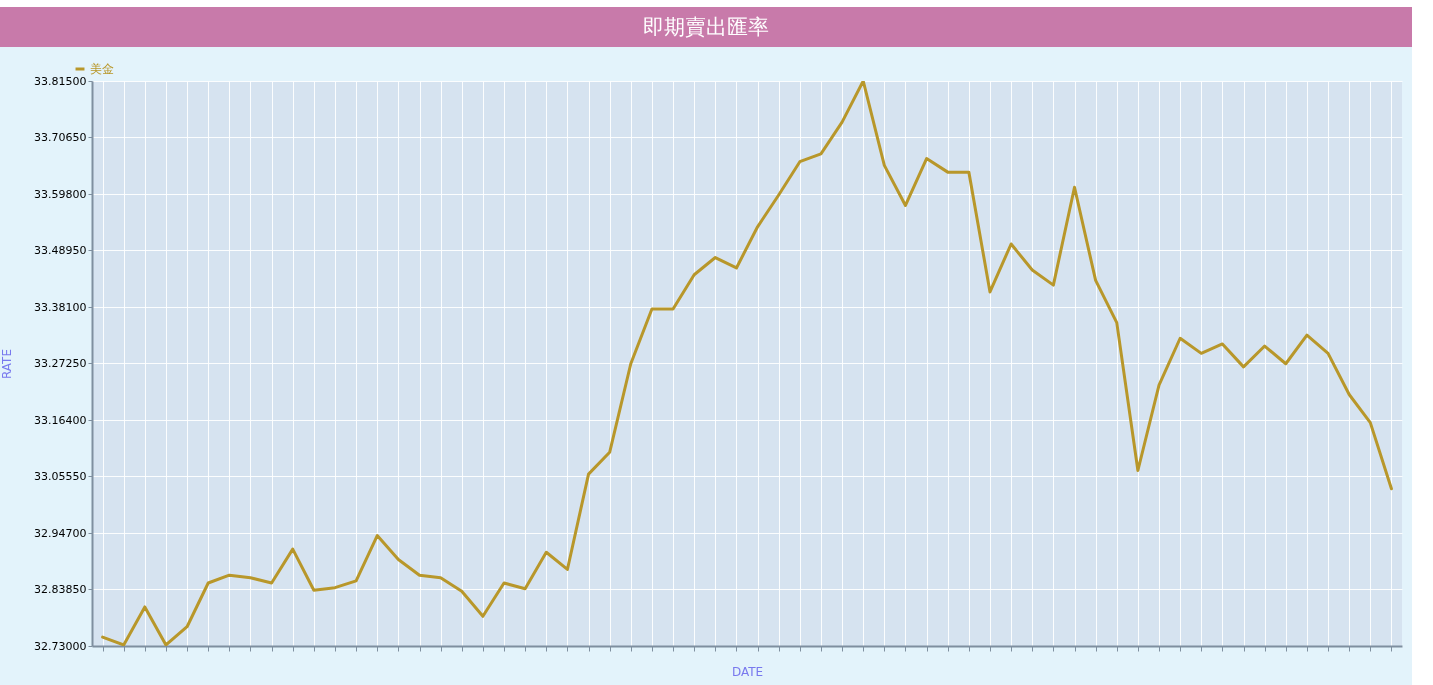 The height and width of the screenshot is (685, 1433). What do you see at coordinates (60, 589) in the screenshot?
I see `y-tick-label: 32.83850` at bounding box center [60, 589].